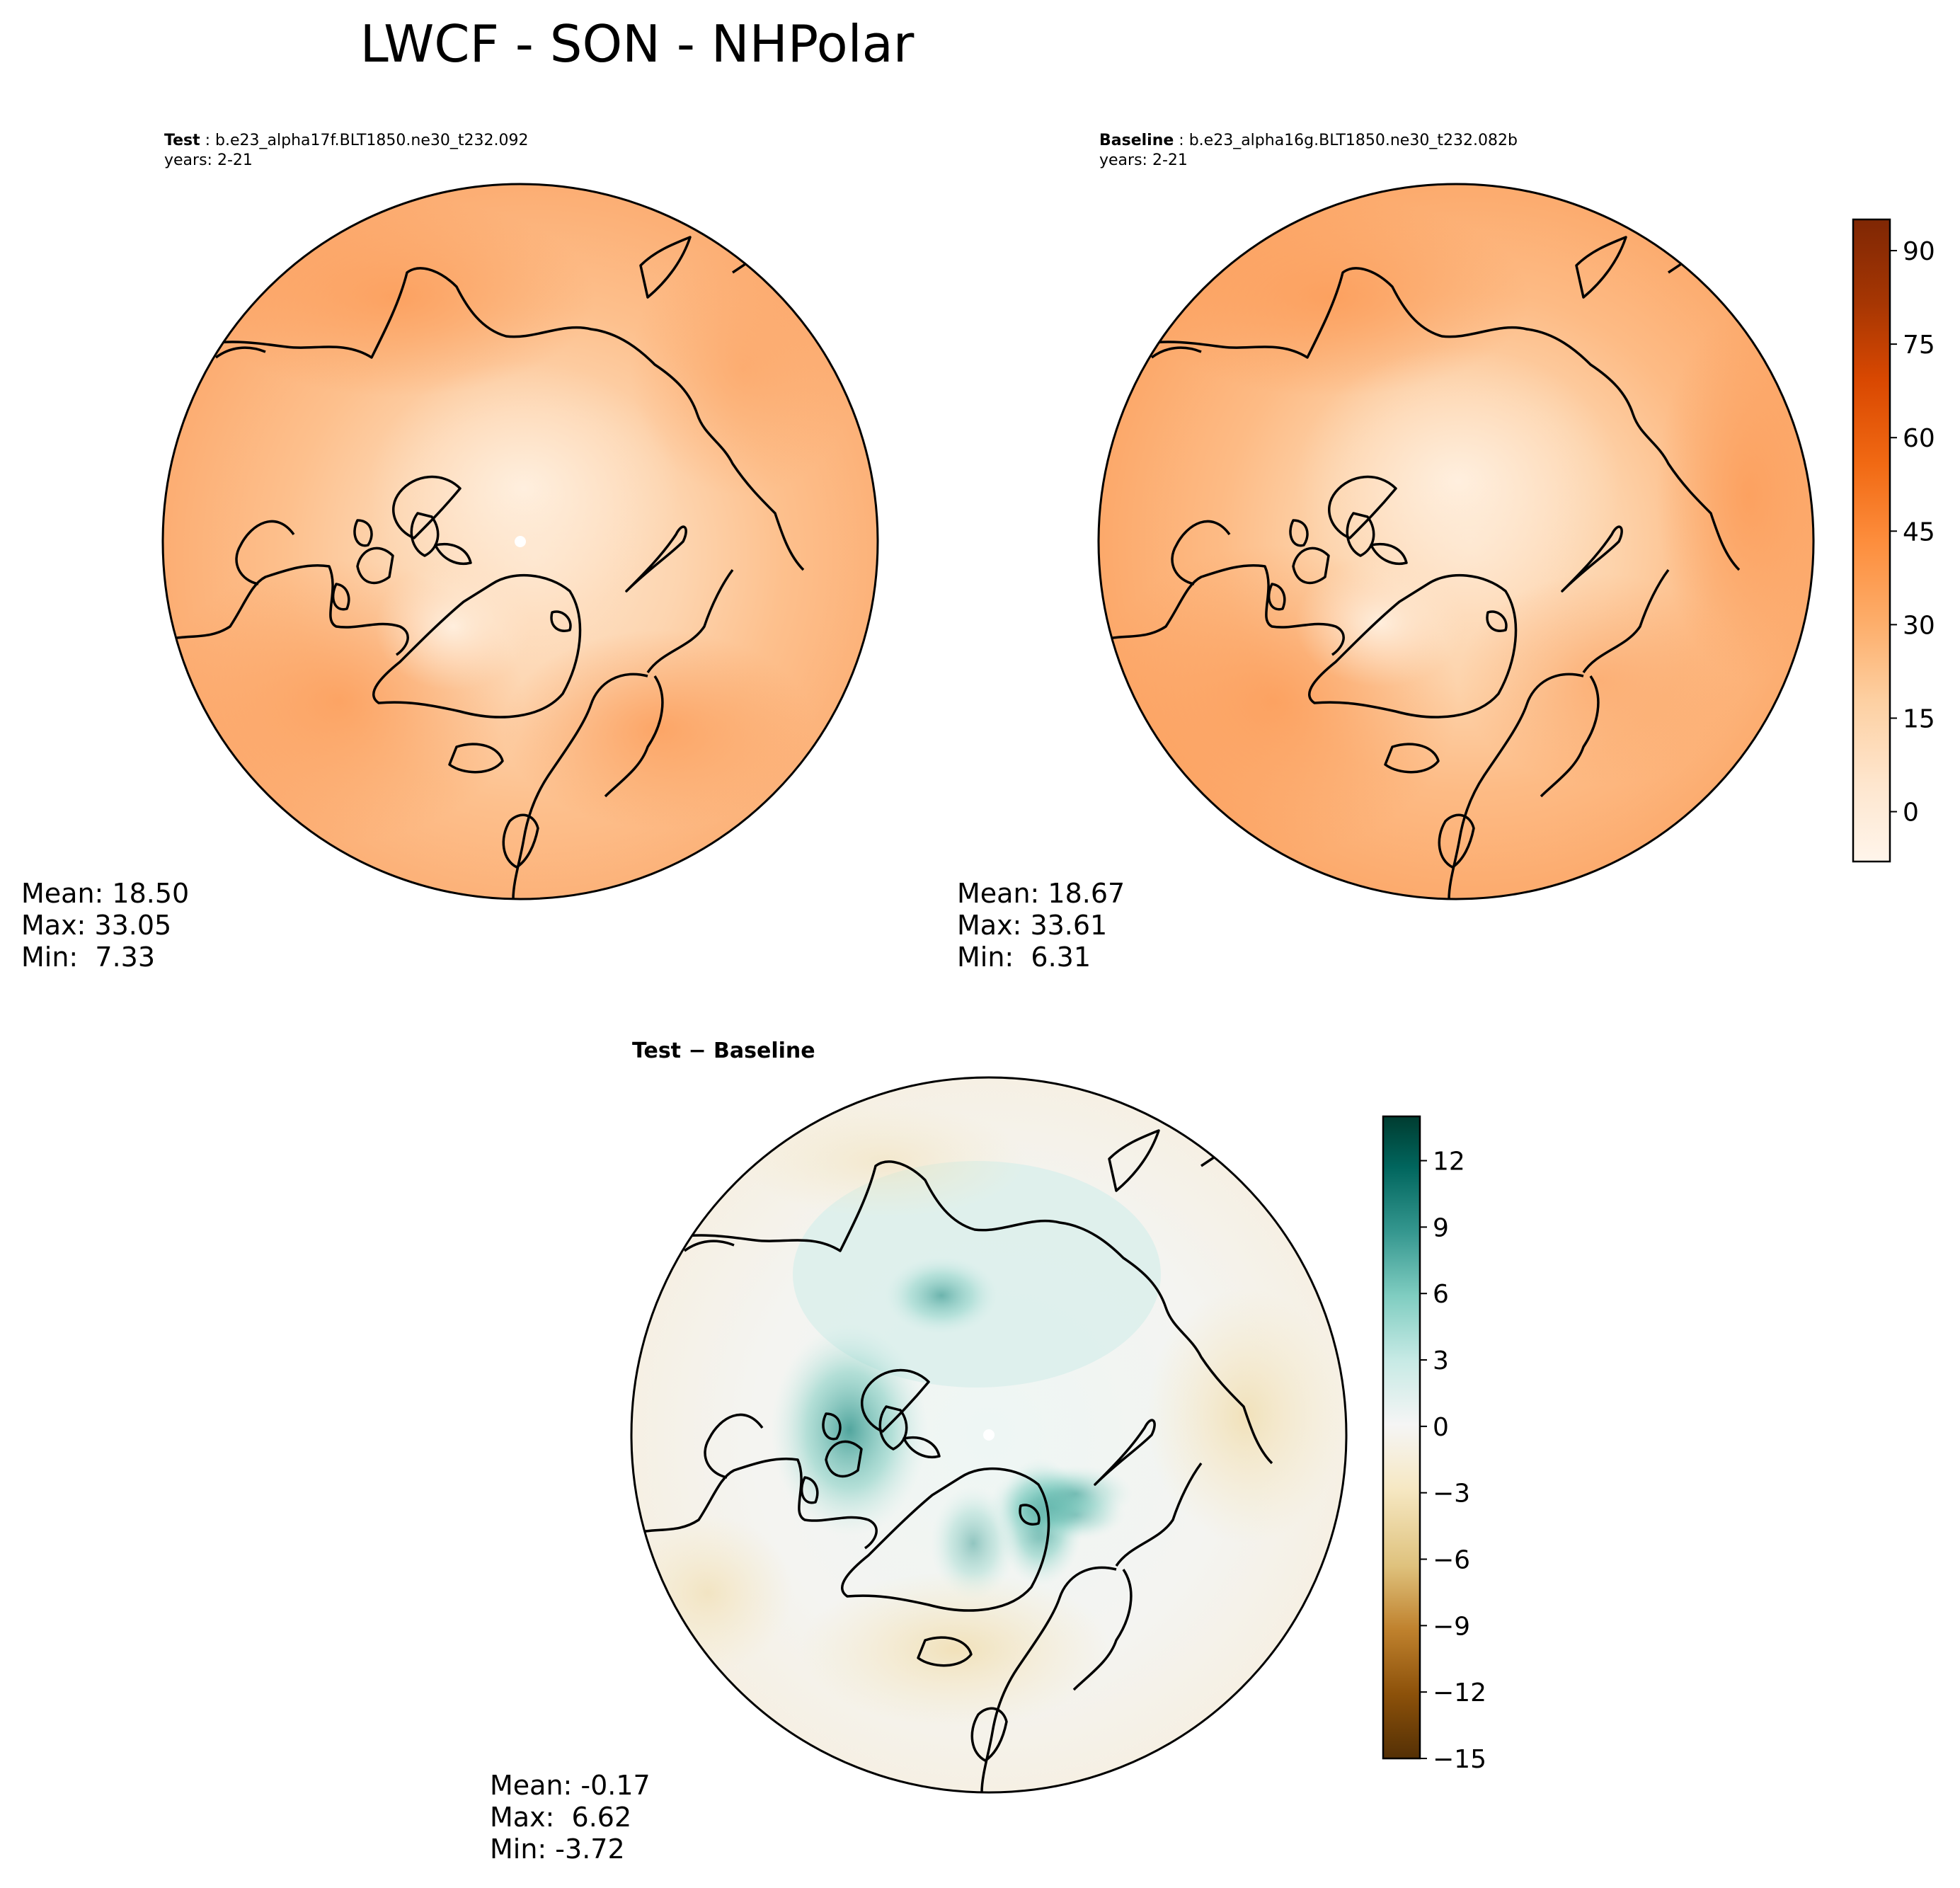  I want to click on test-label: Test, so click(182, 140).